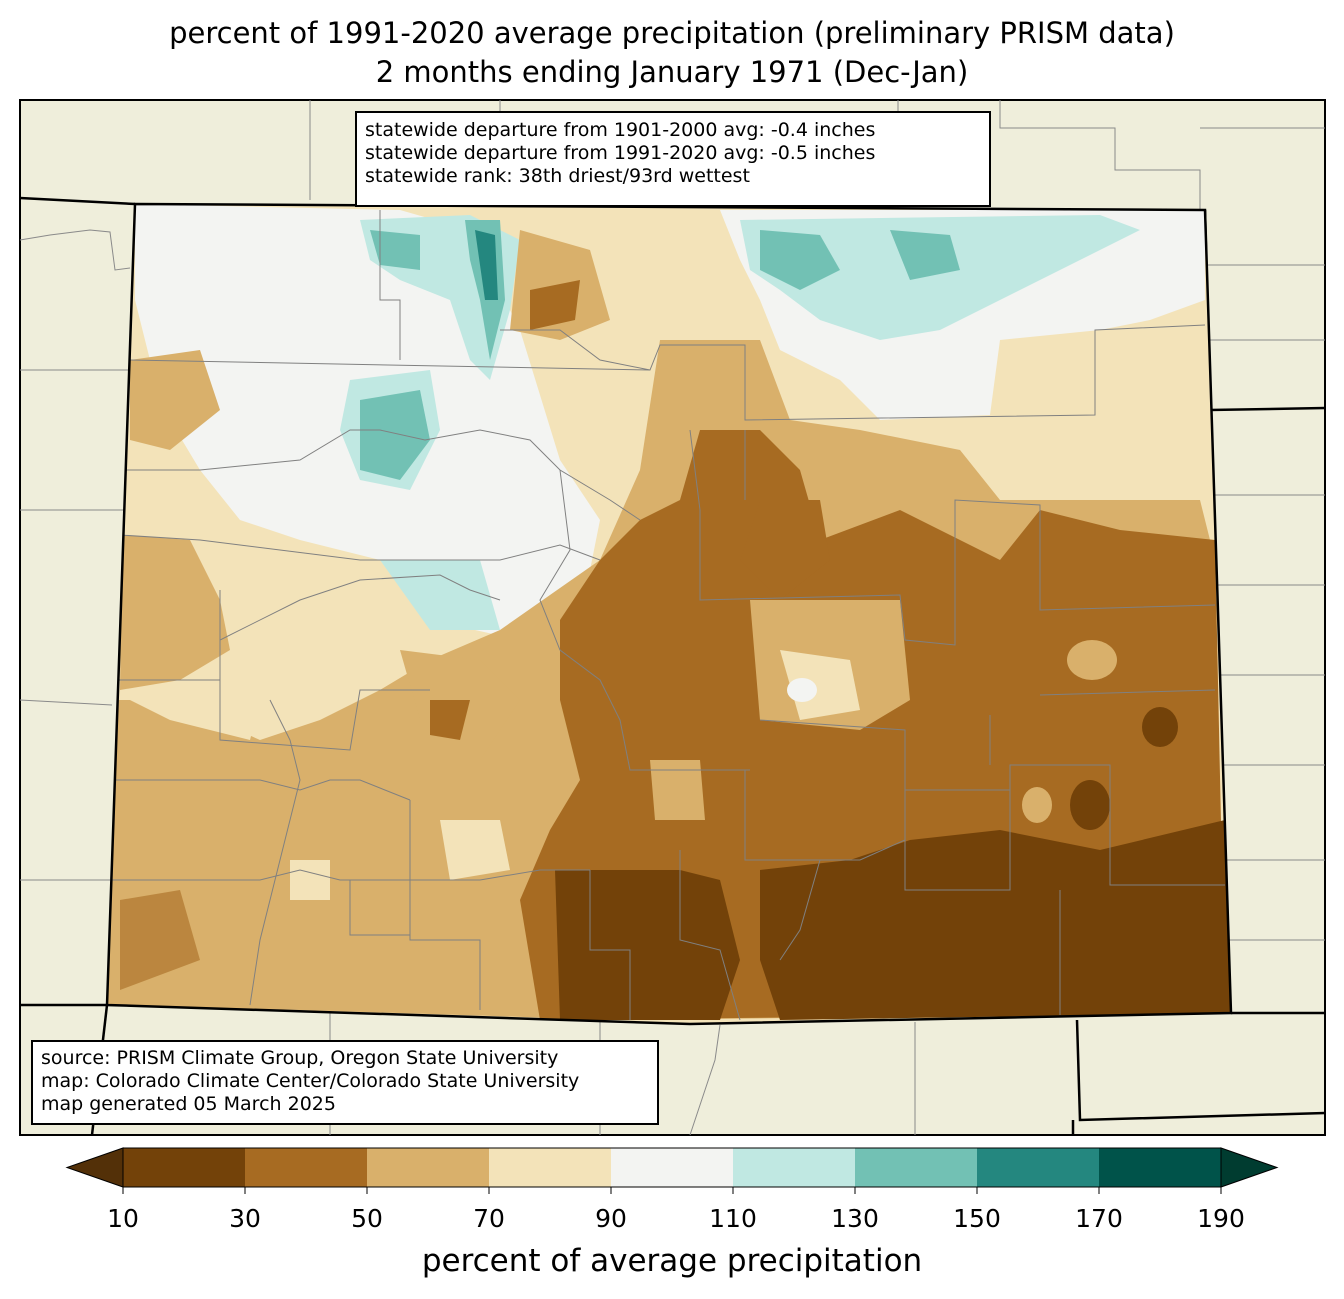 Image resolution: width=1344 pixels, height=1299 pixels. Describe the element at coordinates (94, 1167) in the screenshot. I see `colorbar-under-arrow` at that location.